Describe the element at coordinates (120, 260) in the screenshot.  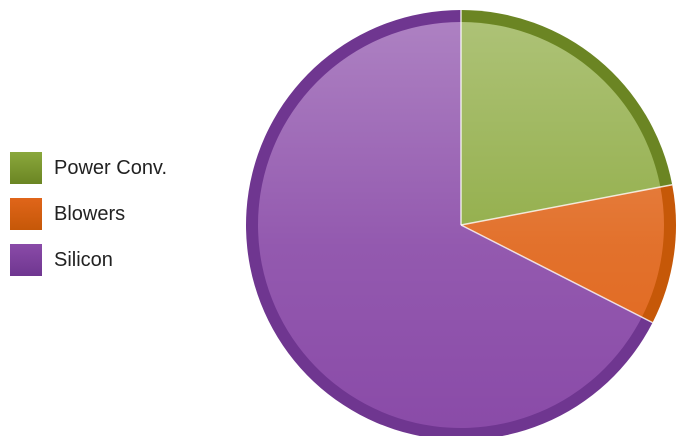
I see `legend-item: Silicon` at that location.